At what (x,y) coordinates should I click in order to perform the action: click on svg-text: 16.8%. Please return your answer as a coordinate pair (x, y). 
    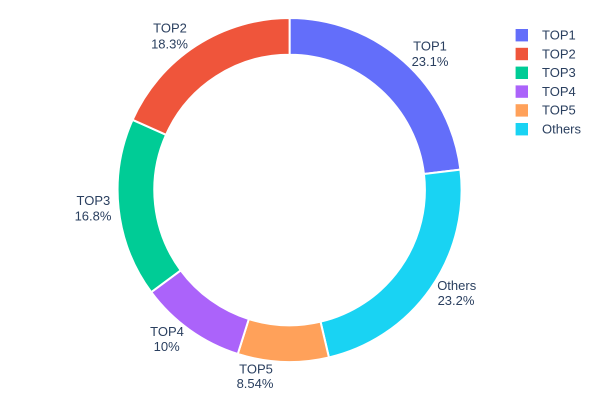
    Looking at the image, I should click on (93, 215).